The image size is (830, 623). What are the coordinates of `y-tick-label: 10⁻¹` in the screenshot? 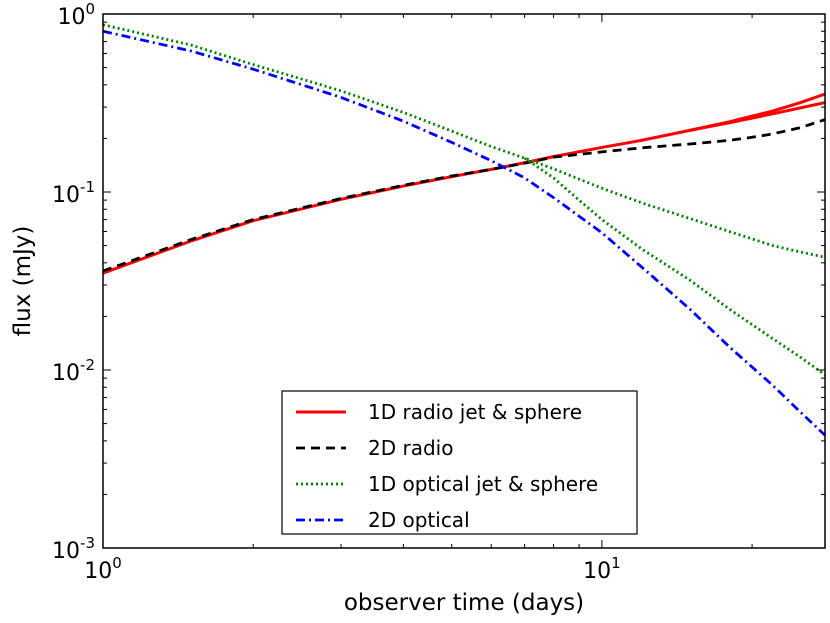 It's located at (73, 193).